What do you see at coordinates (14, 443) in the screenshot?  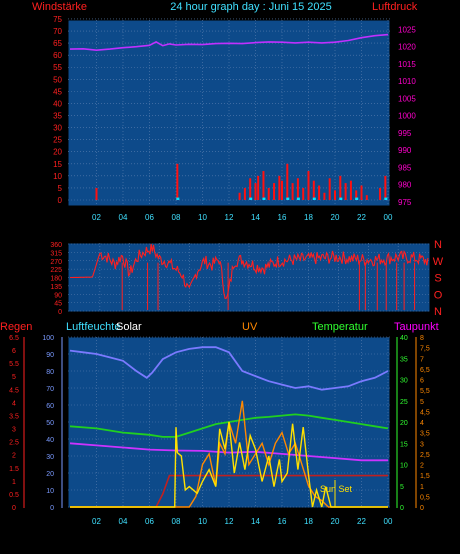 I see `rain-tick-label: 2.5` at bounding box center [14, 443].